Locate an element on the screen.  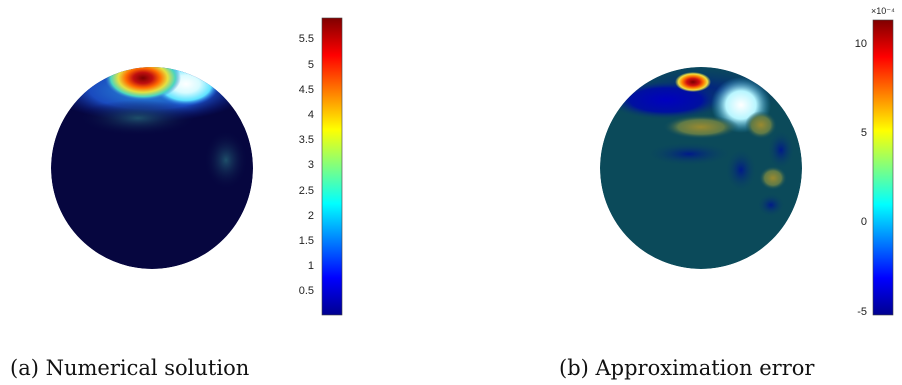
colorbar-tick: -5 is located at coordinates (862, 312).